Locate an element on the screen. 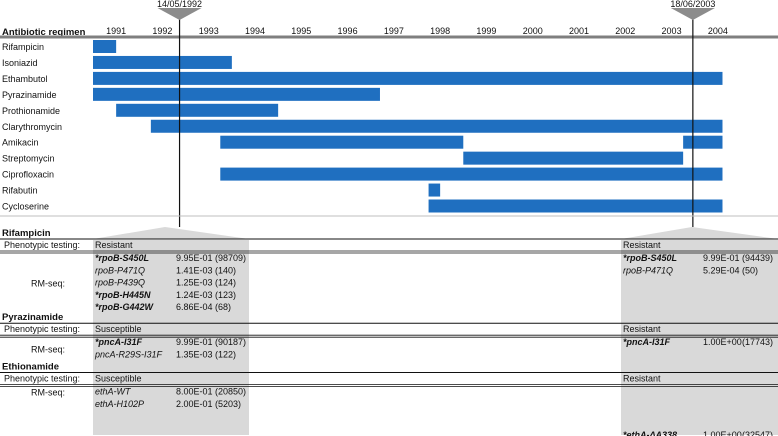 This screenshot has height=436, width=778. read-count: (50) is located at coordinates (750, 270).